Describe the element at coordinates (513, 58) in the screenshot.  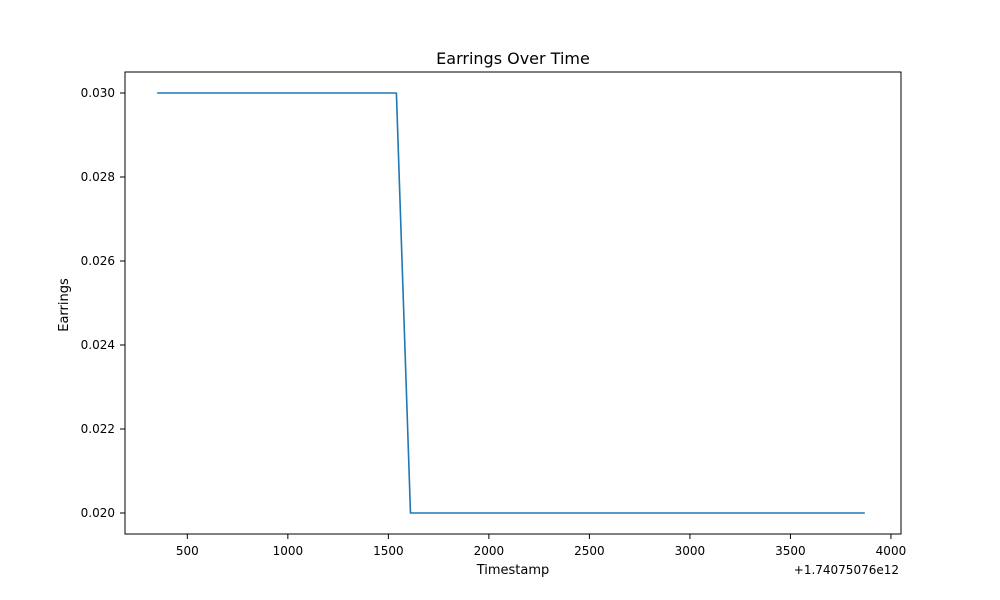
I see `chart-title: Earrings Over Time` at that location.